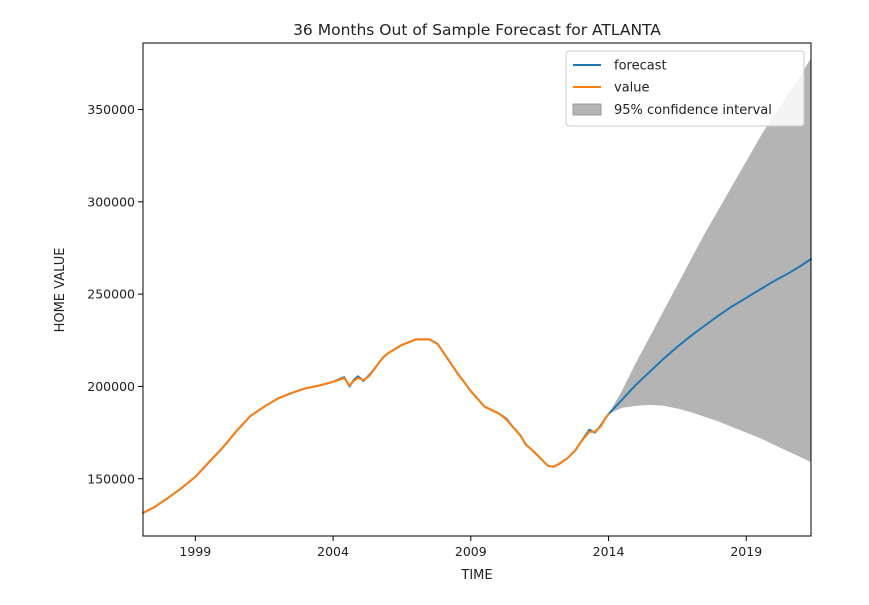 The height and width of the screenshot is (605, 869). I want to click on x-tick-label: 2009, so click(471, 551).